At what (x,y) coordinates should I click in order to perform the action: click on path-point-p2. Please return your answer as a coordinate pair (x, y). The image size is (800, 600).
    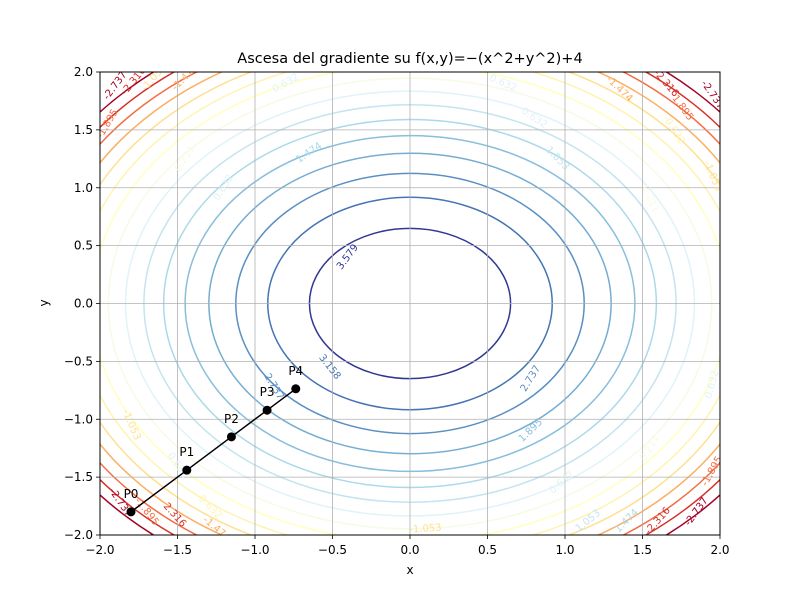
    Looking at the image, I should click on (231, 437).